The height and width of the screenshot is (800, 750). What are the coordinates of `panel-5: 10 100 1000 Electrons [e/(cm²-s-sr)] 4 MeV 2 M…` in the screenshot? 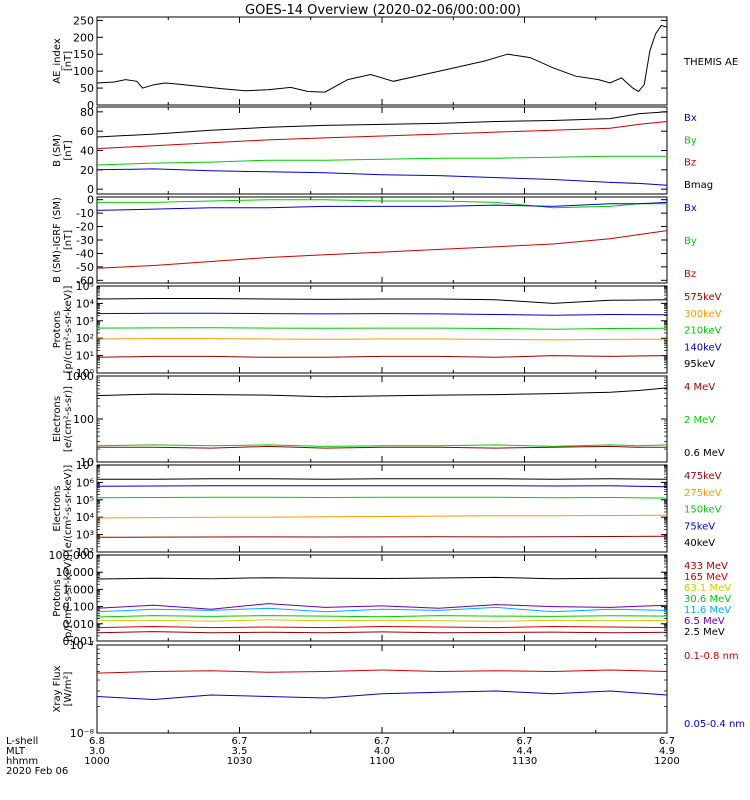 It's located at (388, 419).